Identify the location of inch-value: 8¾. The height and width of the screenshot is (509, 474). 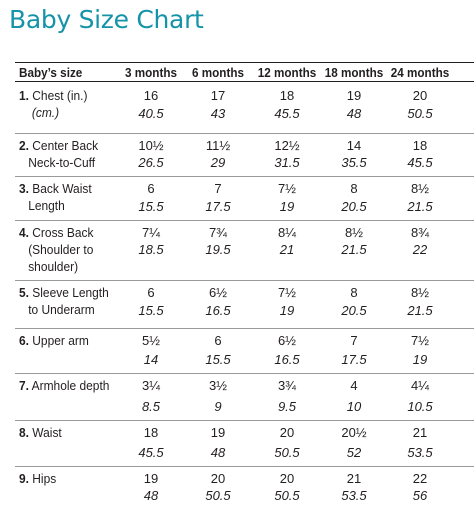
(420, 232).